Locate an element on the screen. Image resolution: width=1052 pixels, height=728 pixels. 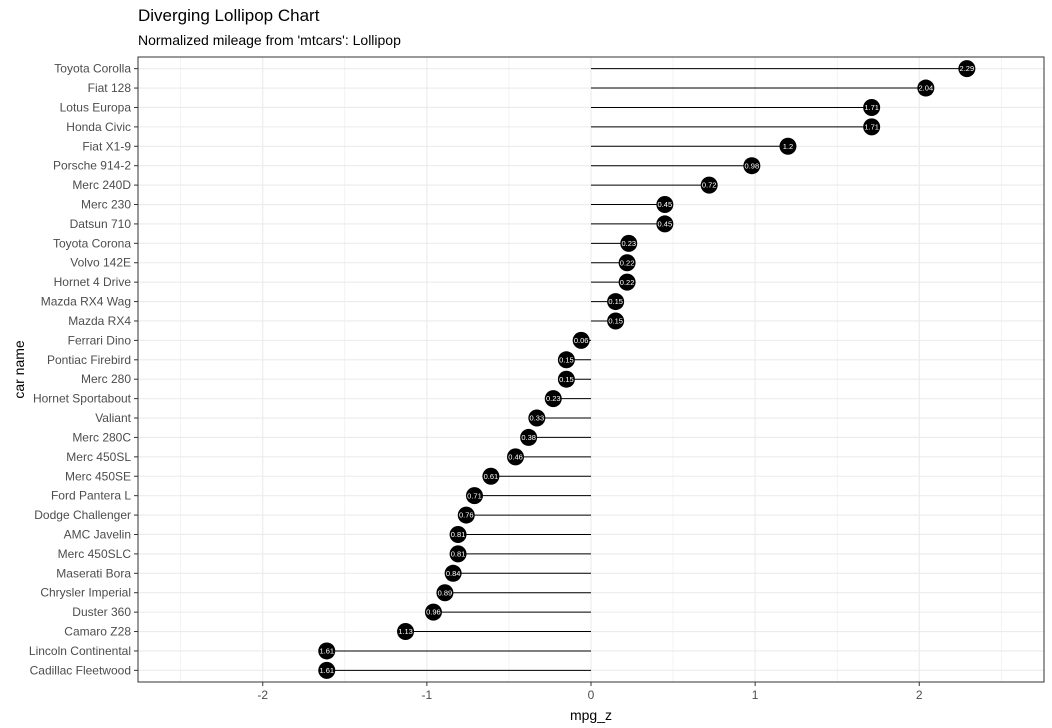
data-label: 0.71 is located at coordinates (474, 495).